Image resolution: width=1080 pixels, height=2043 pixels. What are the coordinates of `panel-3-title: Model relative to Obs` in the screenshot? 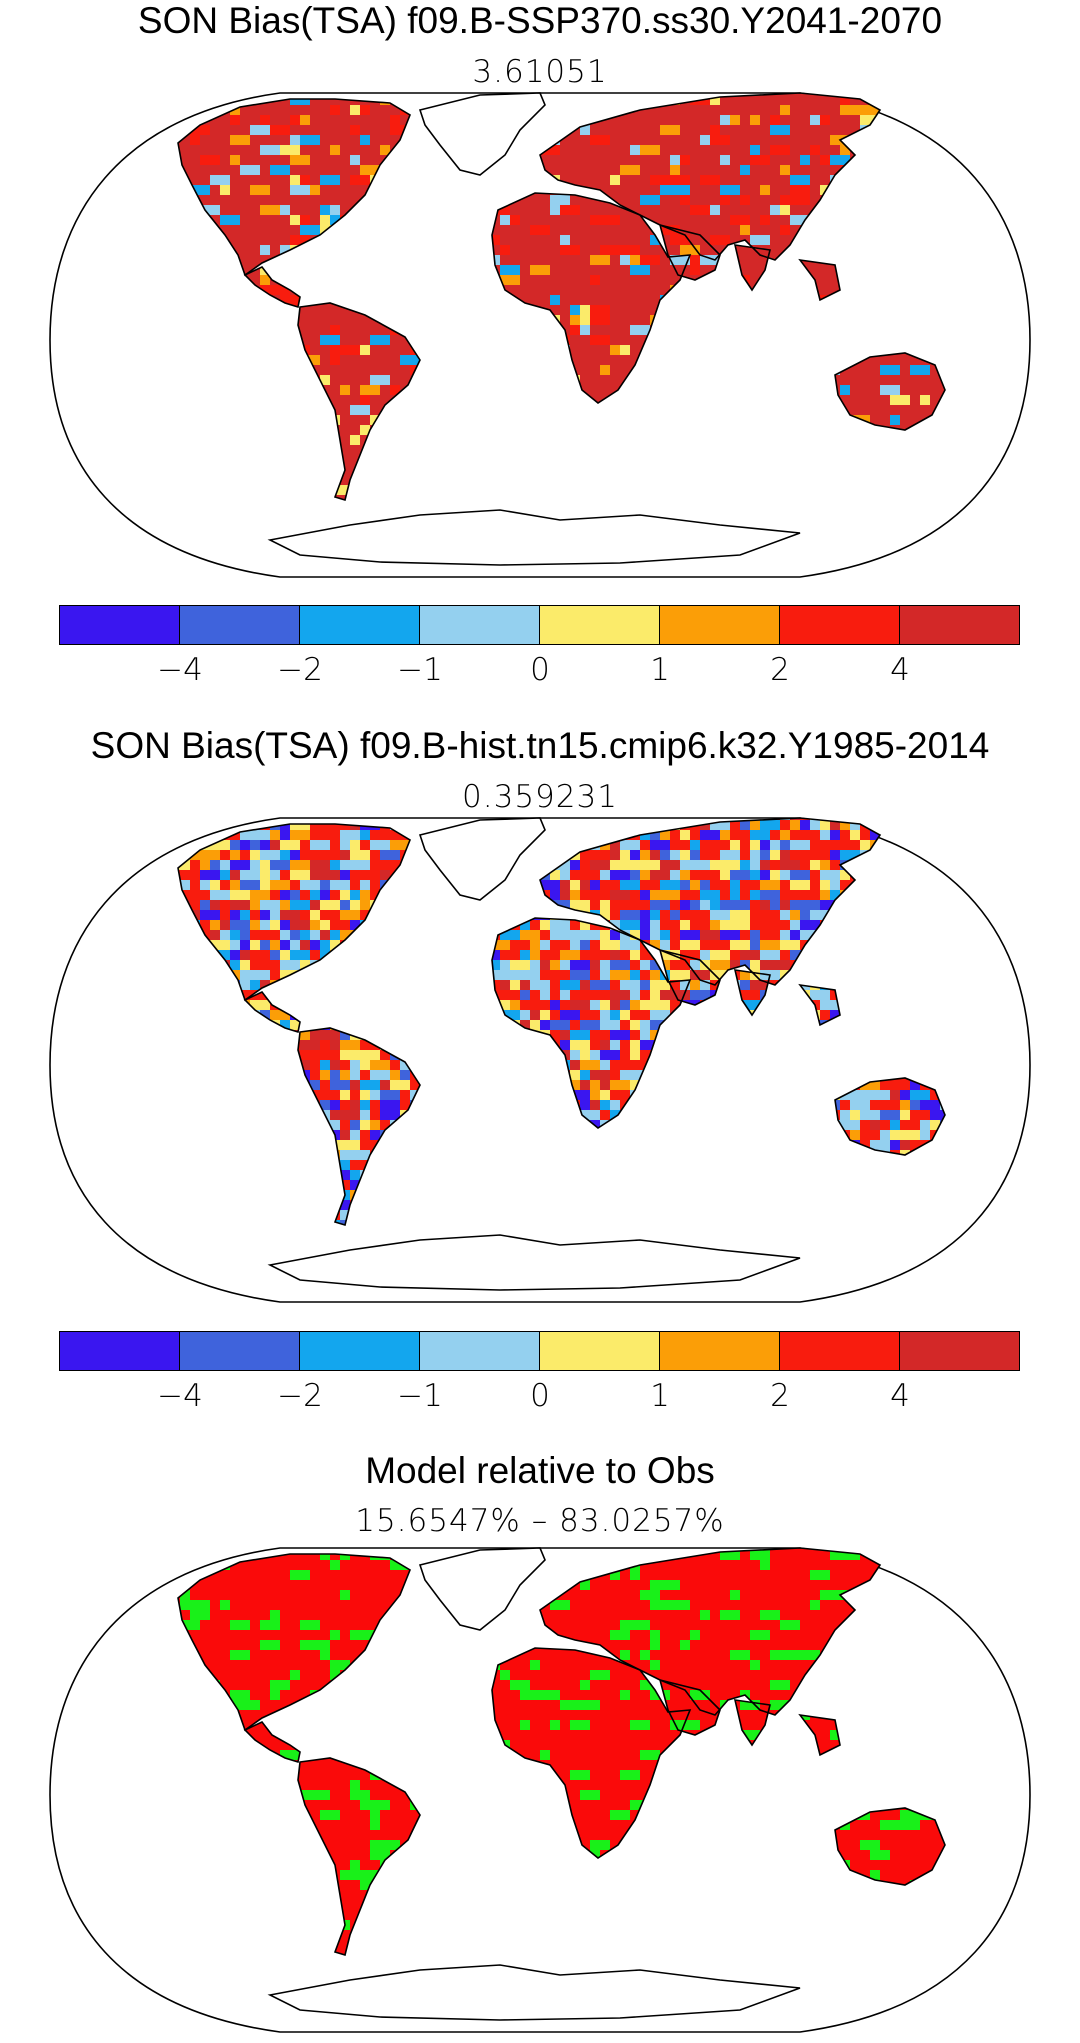 It's located at (540, 1470).